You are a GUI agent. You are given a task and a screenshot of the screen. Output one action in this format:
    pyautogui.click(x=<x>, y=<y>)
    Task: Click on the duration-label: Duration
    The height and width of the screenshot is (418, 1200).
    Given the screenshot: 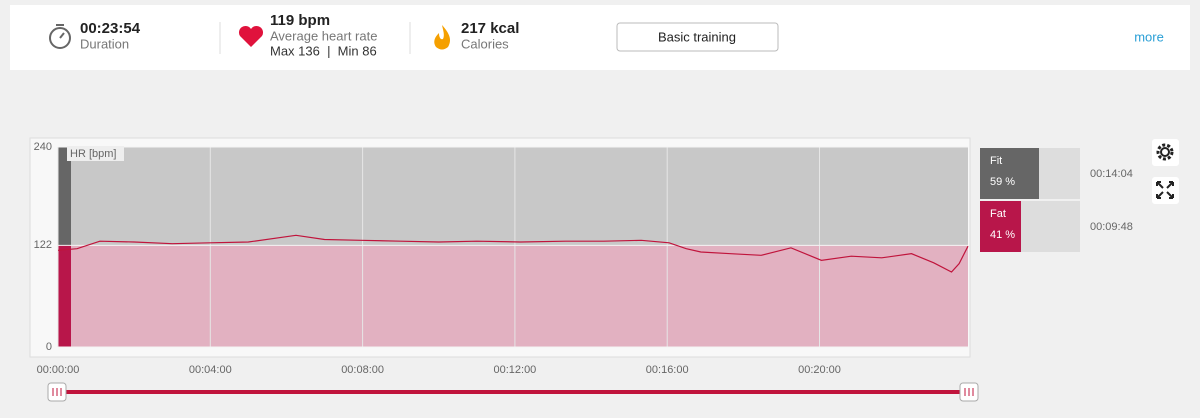 What is the action you would take?
    pyautogui.click(x=104, y=43)
    